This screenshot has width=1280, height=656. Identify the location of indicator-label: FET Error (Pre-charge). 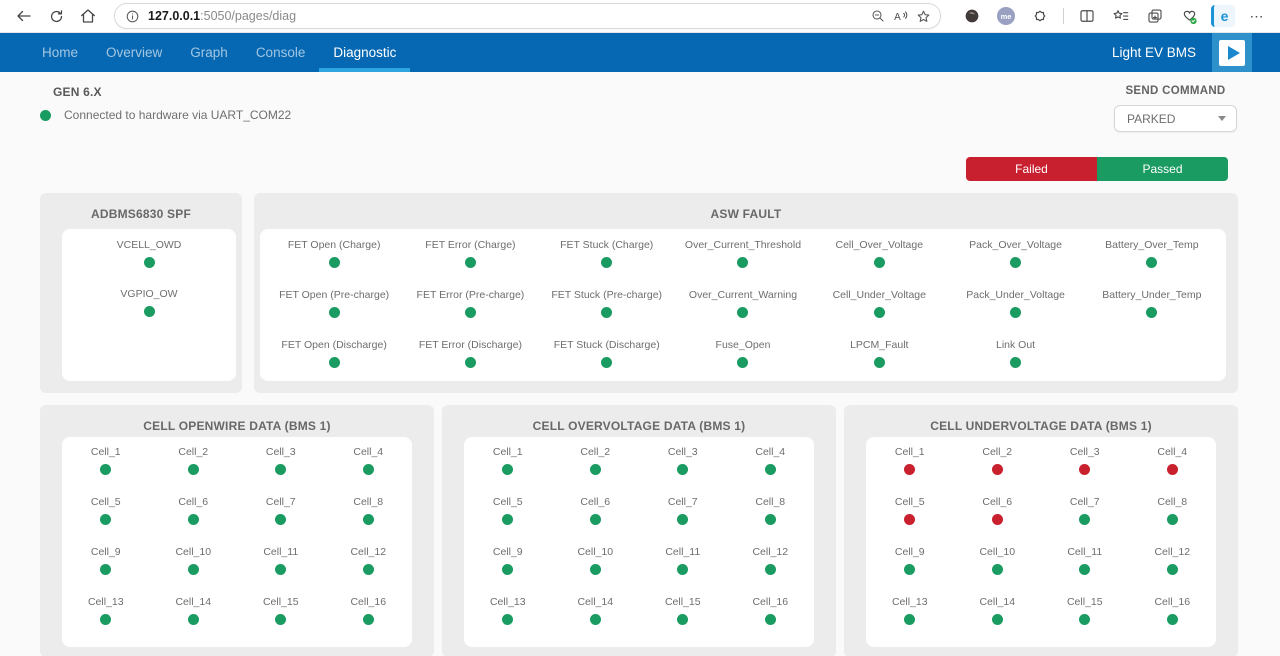
(470, 295).